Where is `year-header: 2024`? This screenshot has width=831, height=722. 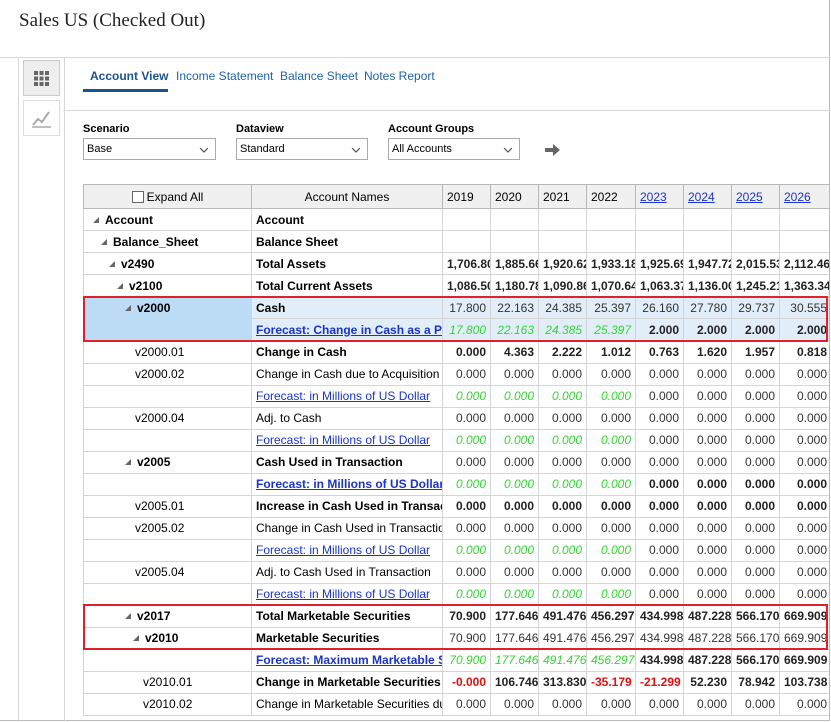
year-header: 2024 is located at coordinates (707, 196).